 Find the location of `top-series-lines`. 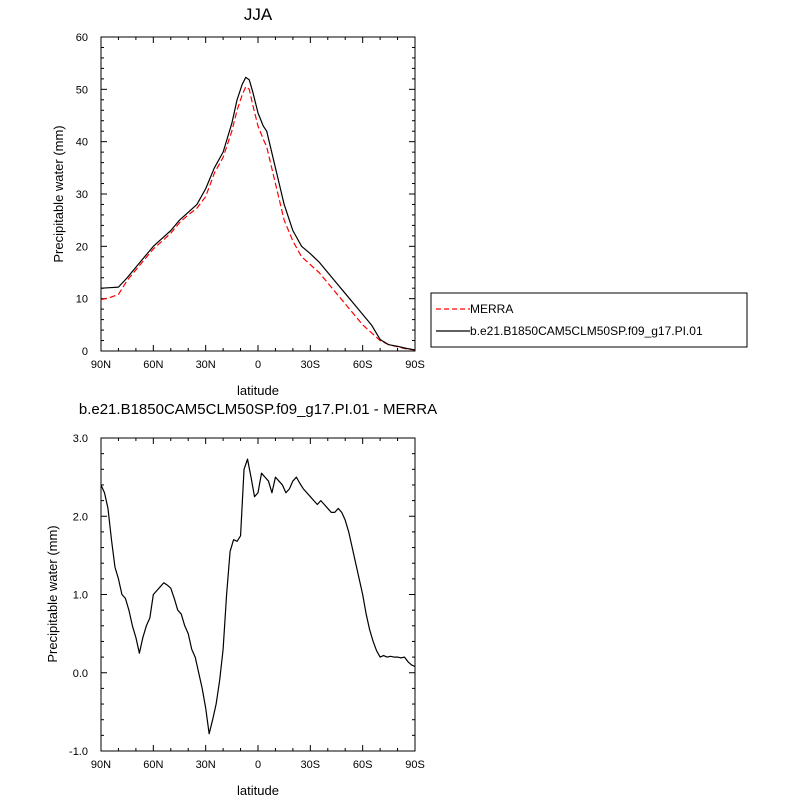

top-series-lines is located at coordinates (258, 213).